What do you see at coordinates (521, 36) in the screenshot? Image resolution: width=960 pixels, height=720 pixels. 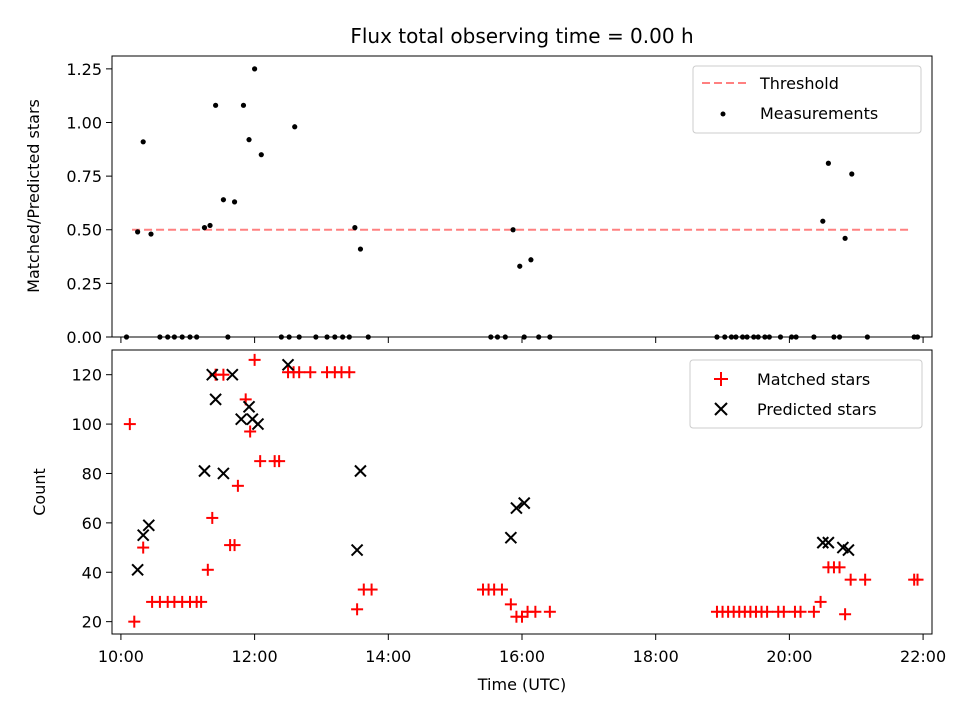 I see `chart-title: Flux total observing time = 0.00 h` at bounding box center [521, 36].